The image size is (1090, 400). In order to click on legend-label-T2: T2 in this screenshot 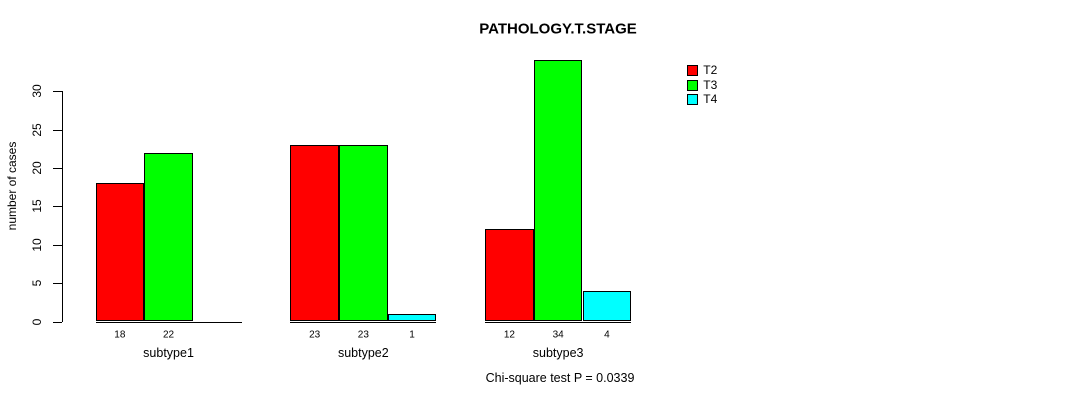, I will do `click(710, 70)`.